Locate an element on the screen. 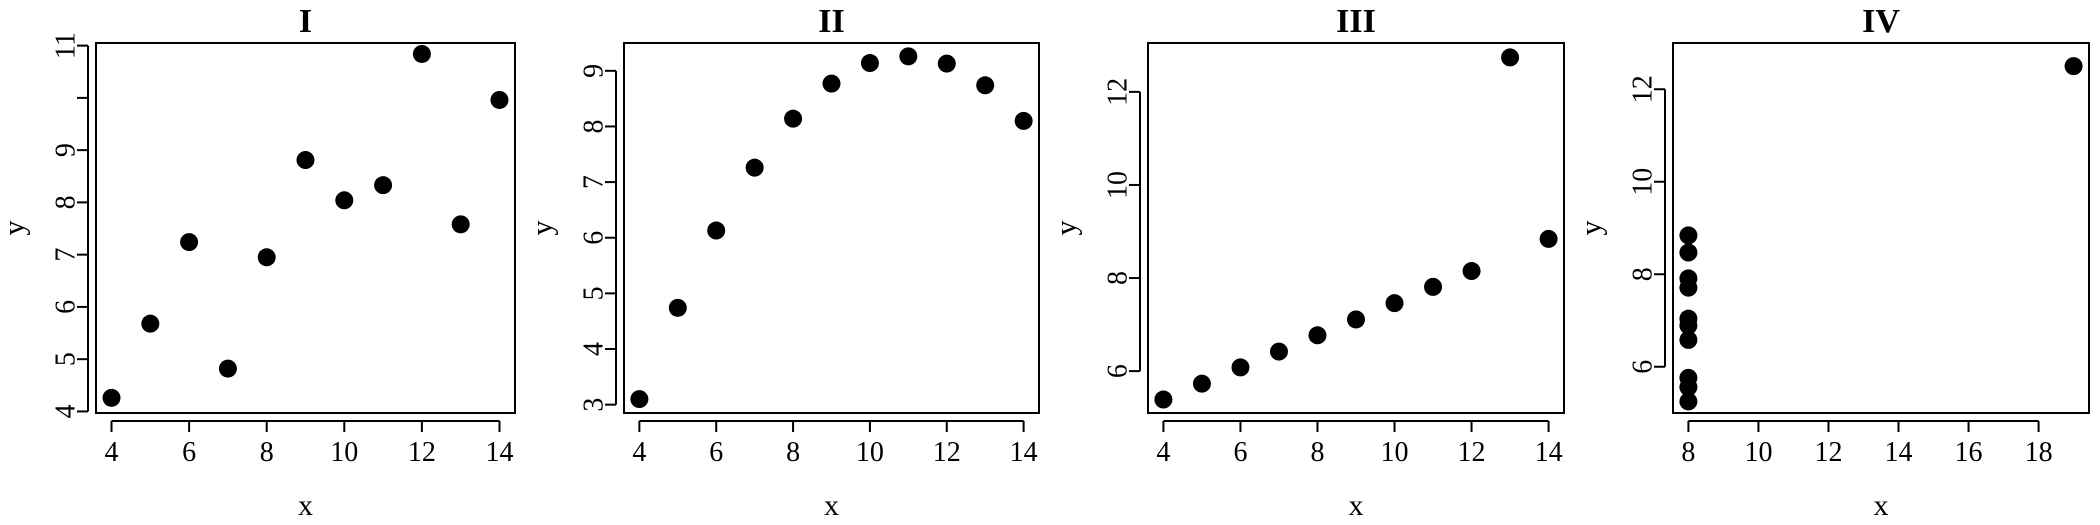 Image resolution: width=2100 pixels, height=525 pixels. x-tick-label: 16 is located at coordinates (1969, 452).